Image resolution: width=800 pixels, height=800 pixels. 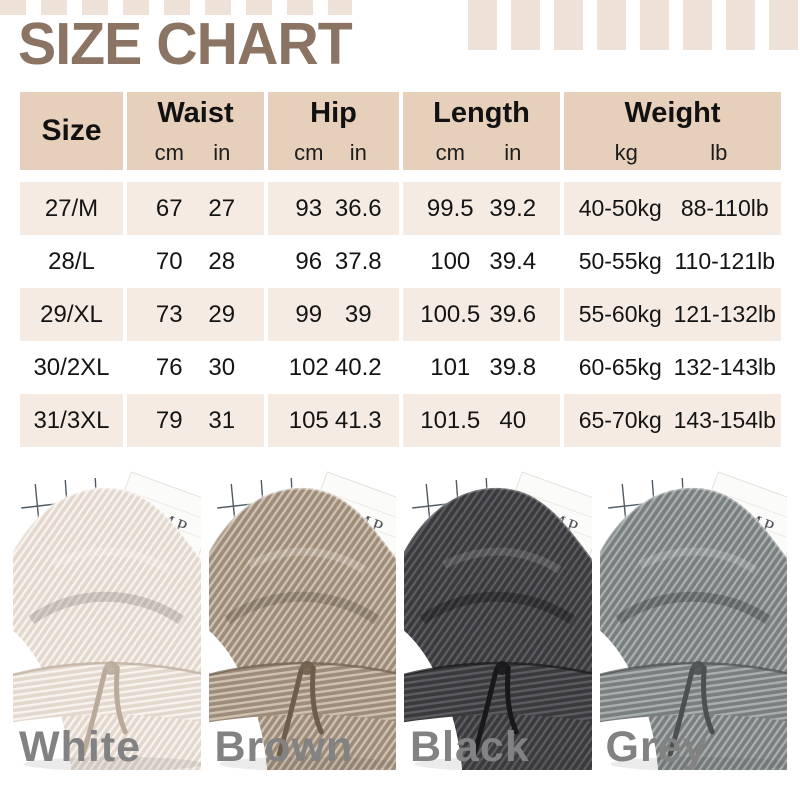 What do you see at coordinates (719, 152) in the screenshot?
I see `unit-label: lb` at bounding box center [719, 152].